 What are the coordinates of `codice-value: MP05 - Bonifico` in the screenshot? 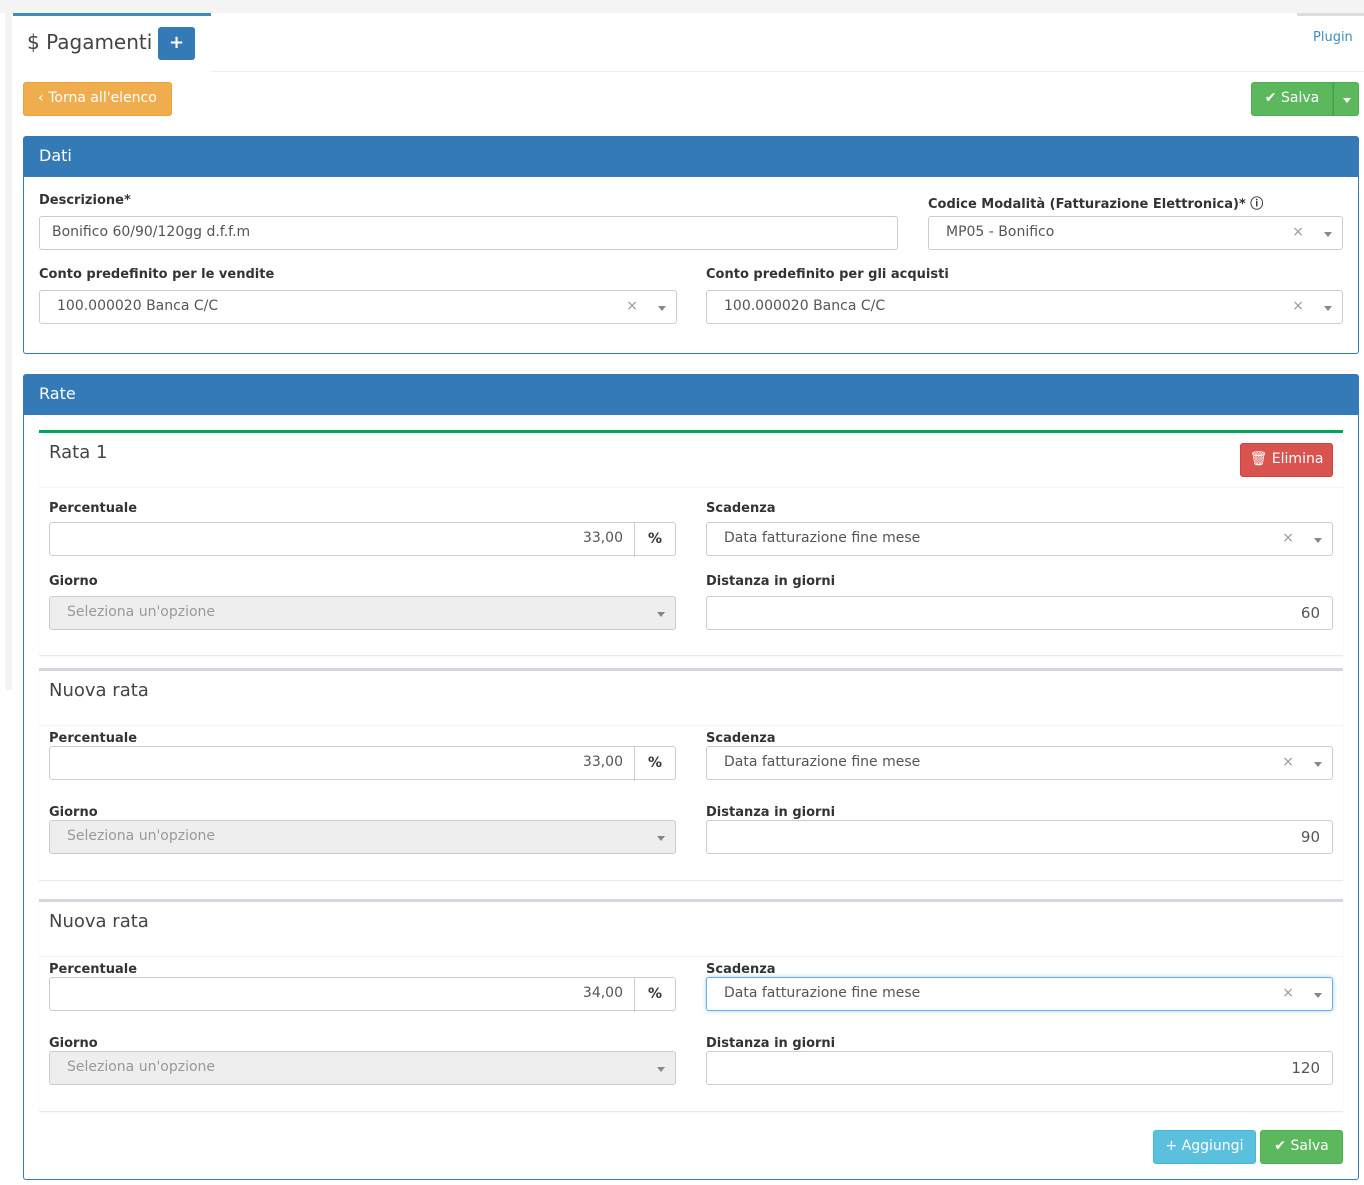 It's located at (1000, 232).